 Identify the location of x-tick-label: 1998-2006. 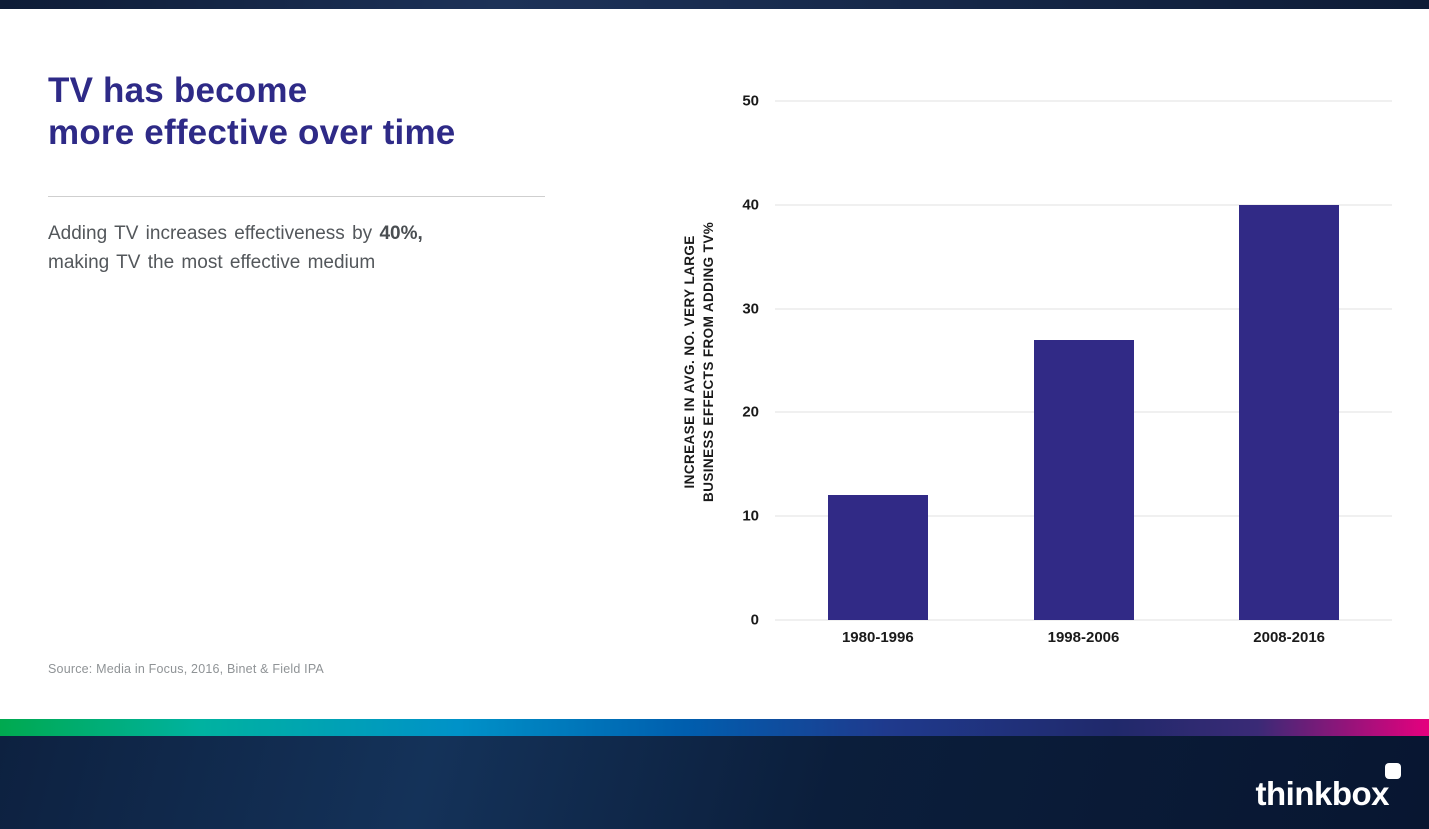
(1083, 637).